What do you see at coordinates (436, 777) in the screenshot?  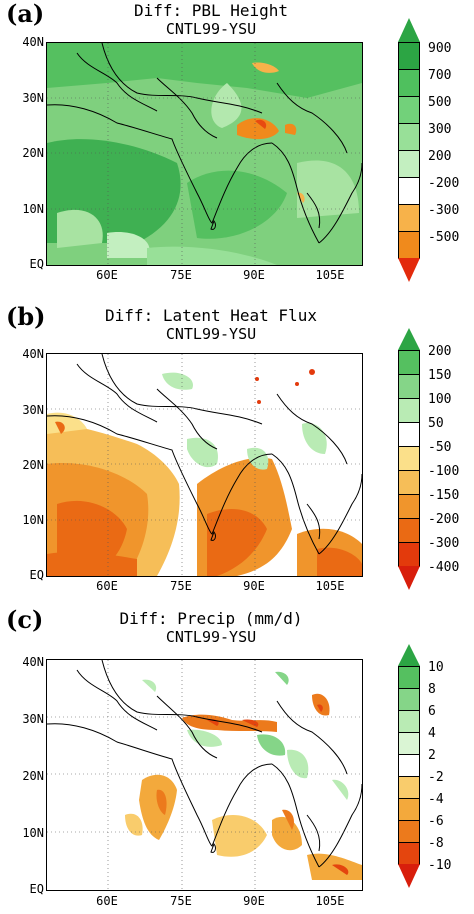 I see `colorbar-label: -2` at bounding box center [436, 777].